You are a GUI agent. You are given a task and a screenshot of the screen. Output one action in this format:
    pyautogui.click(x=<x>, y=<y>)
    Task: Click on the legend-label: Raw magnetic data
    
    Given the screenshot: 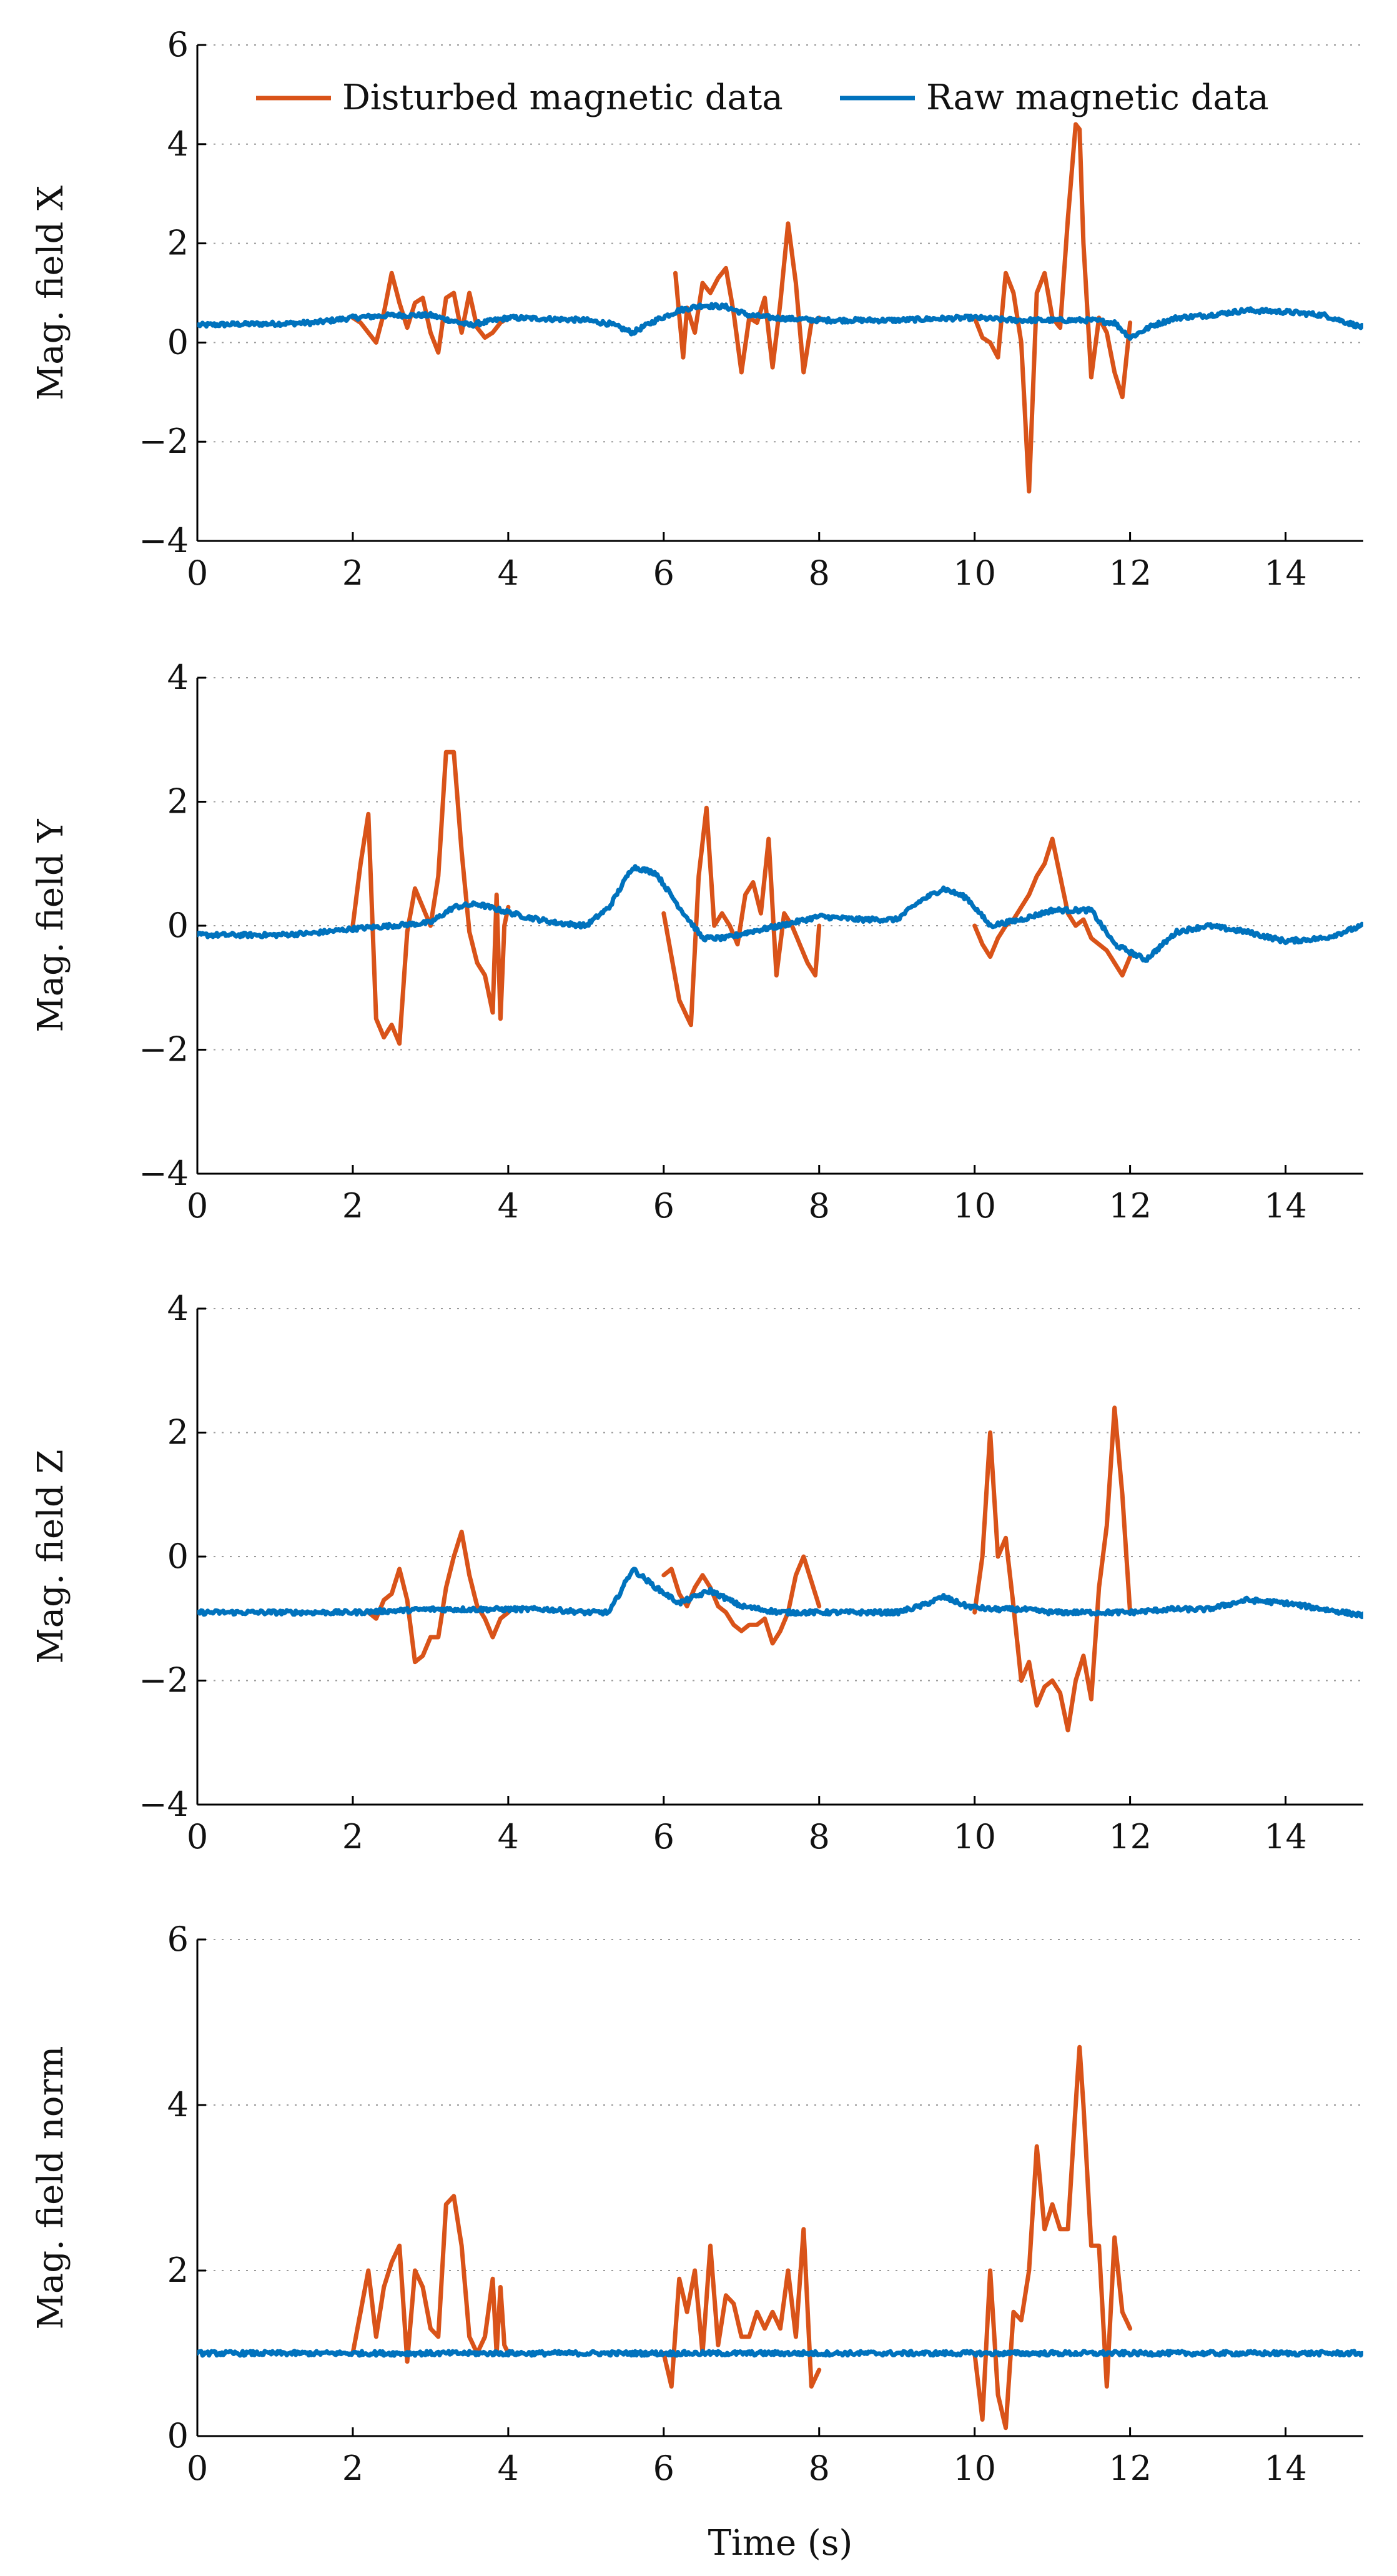 What is the action you would take?
    pyautogui.click(x=1097, y=97)
    